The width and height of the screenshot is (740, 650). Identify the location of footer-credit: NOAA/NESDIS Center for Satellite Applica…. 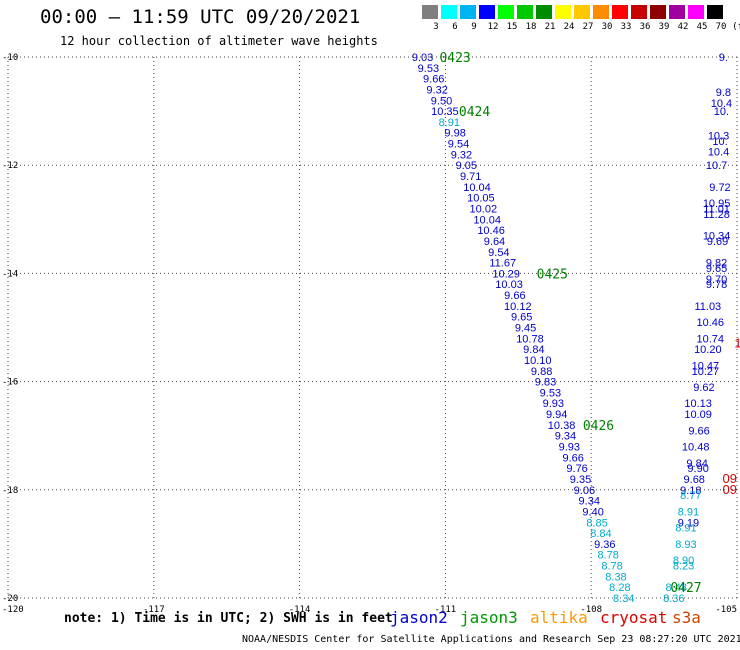
(491, 639).